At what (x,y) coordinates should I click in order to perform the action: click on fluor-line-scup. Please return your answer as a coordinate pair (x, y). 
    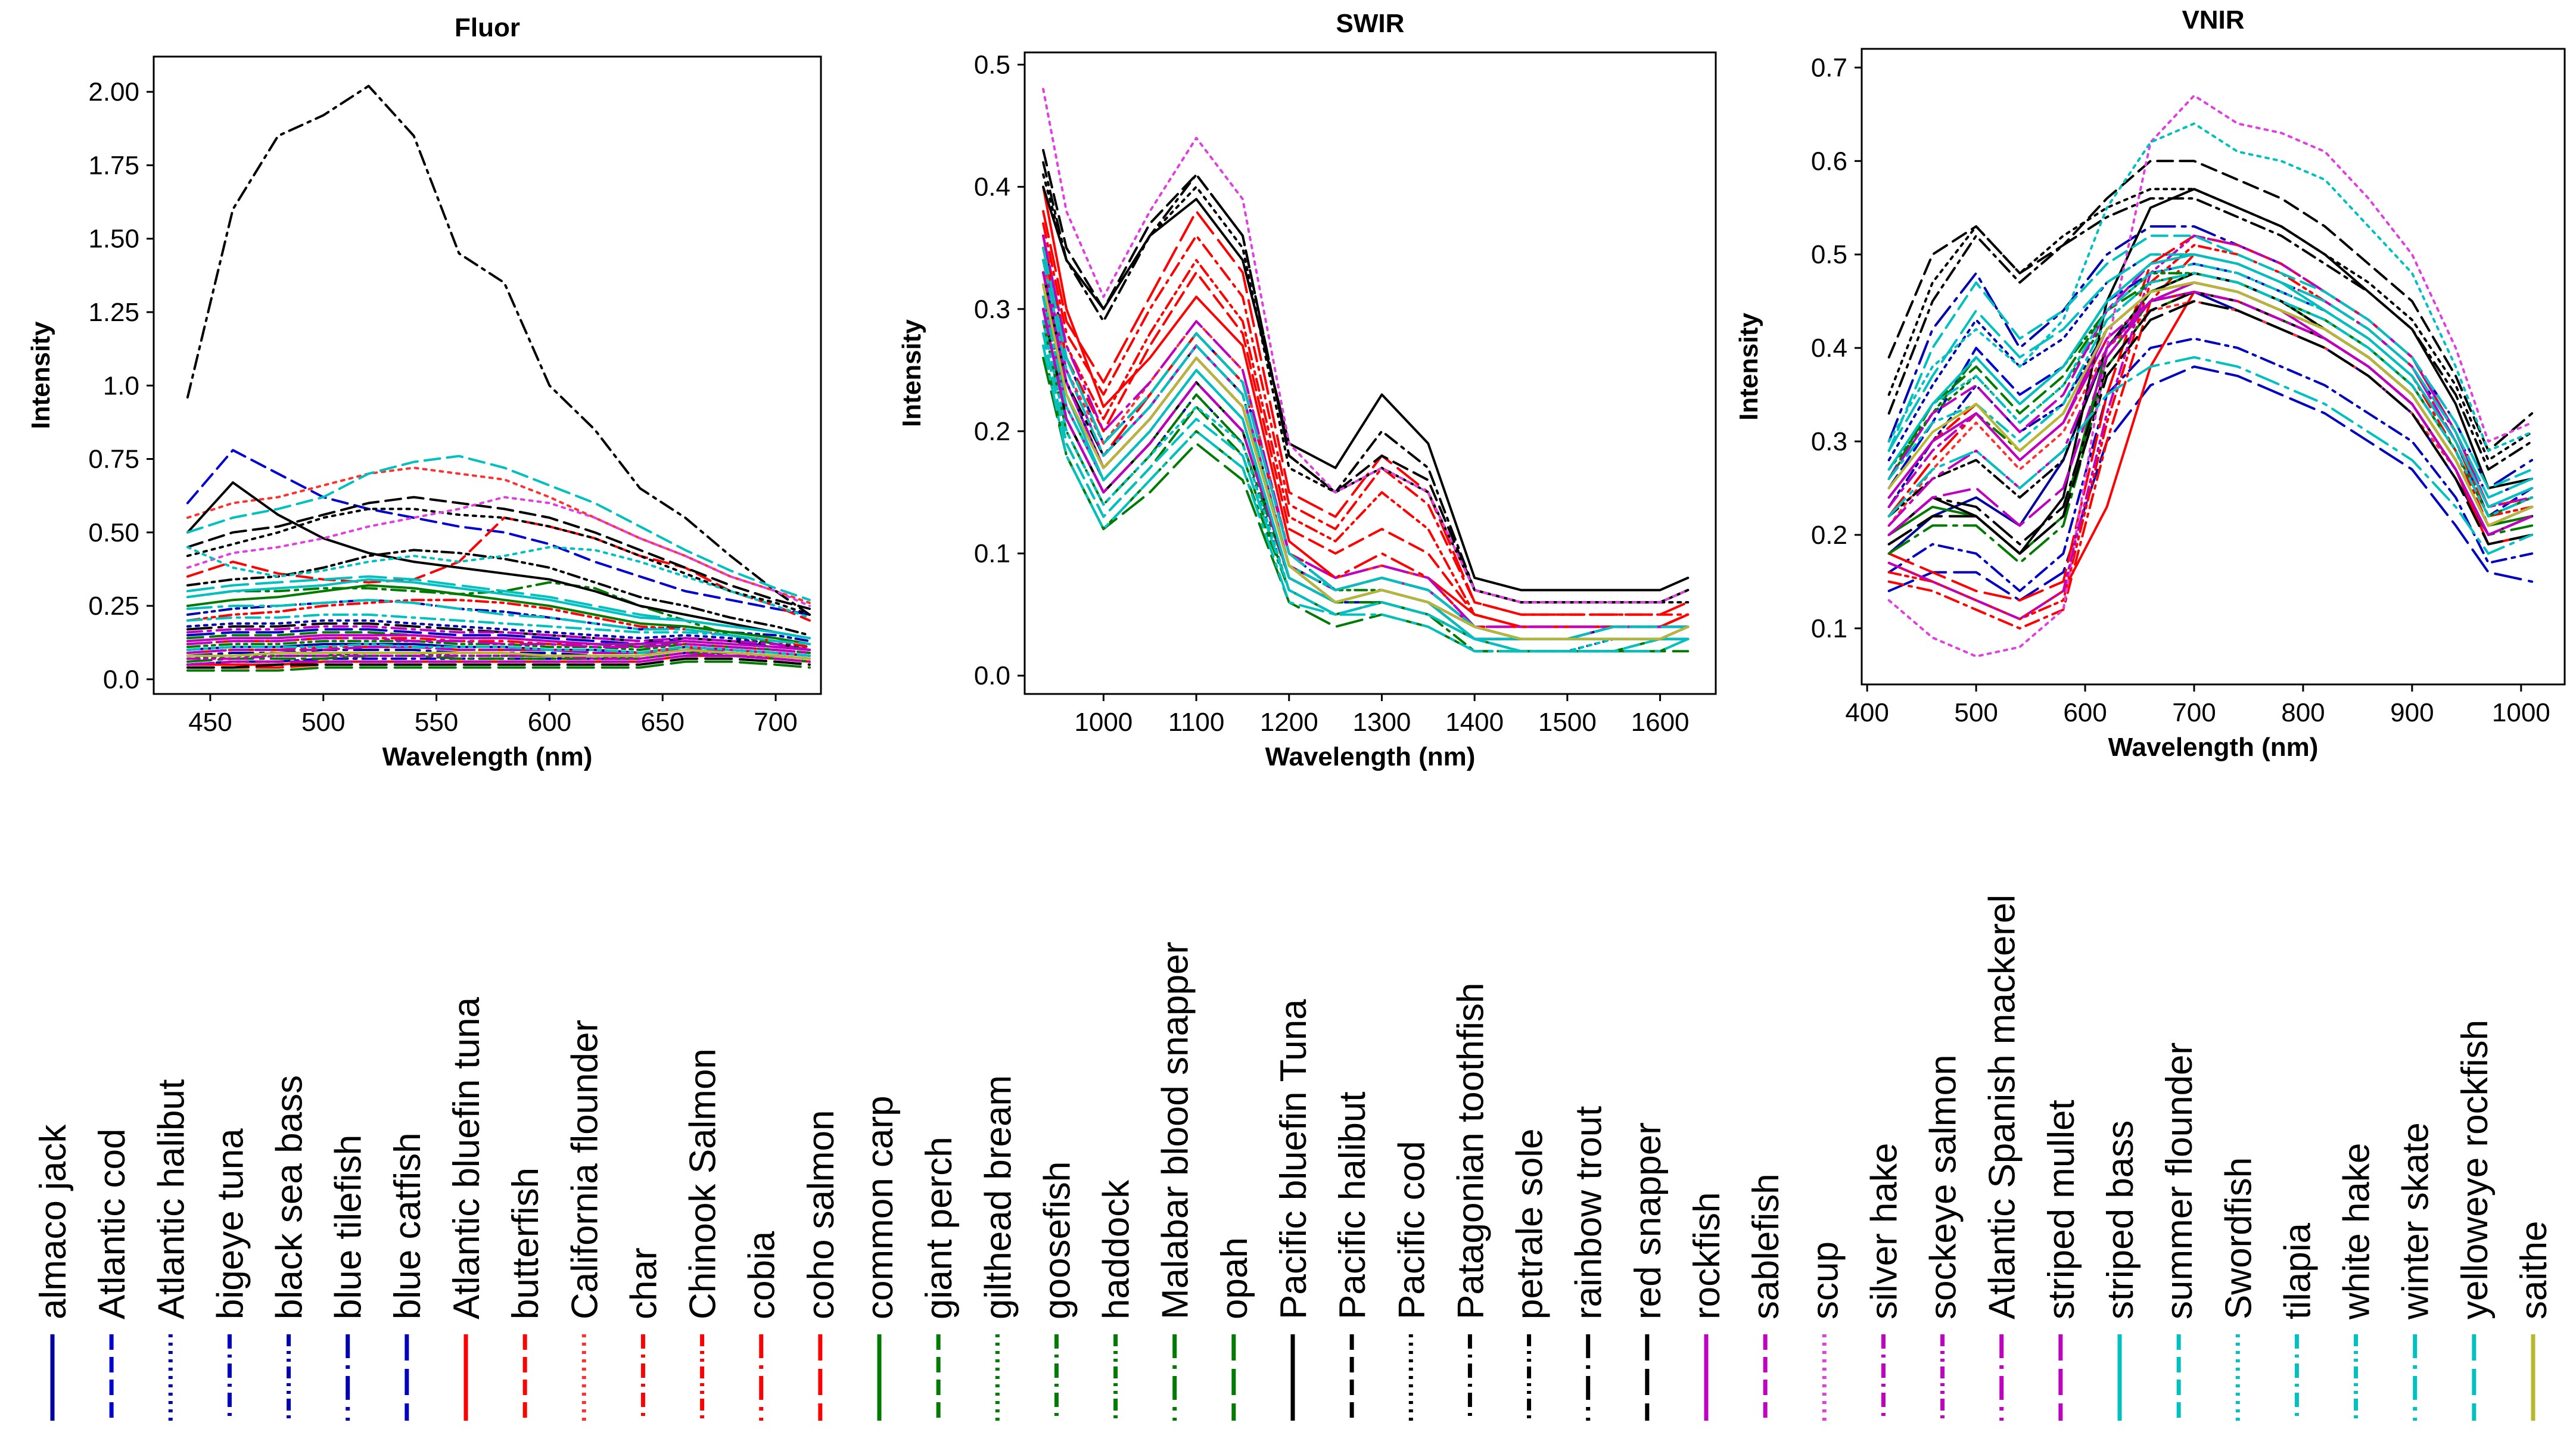
    Looking at the image, I should click on (498, 552).